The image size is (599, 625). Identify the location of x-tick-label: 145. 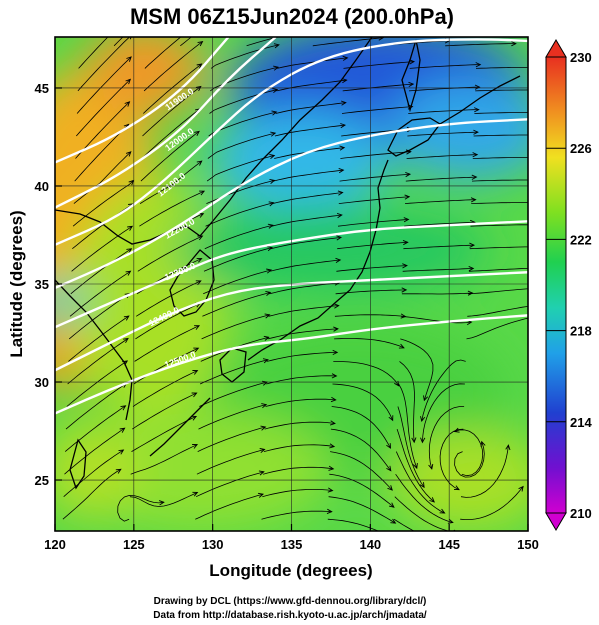
(449, 544).